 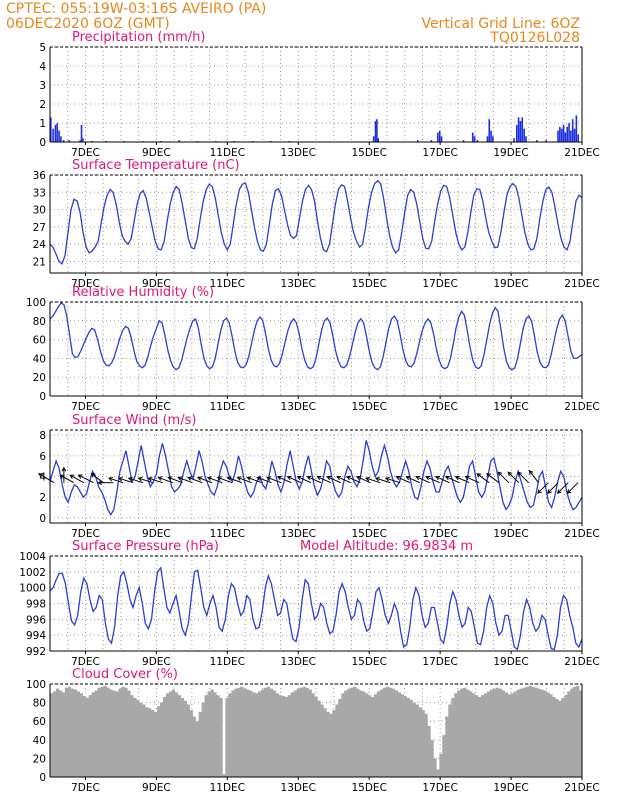 I want to click on y-tick-label: 5, so click(x=42, y=48).